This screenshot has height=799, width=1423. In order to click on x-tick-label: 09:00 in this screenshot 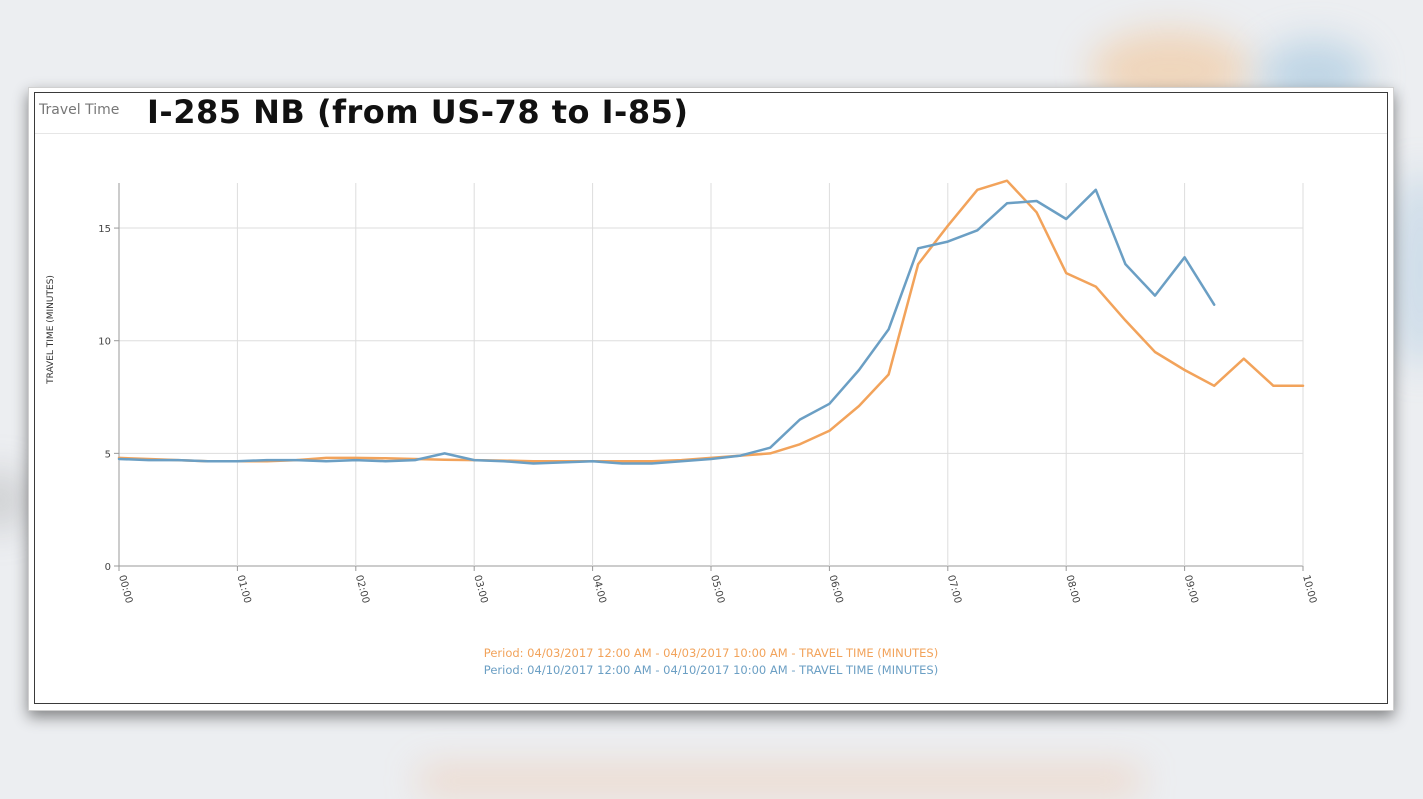, I will do `click(1191, 589)`.